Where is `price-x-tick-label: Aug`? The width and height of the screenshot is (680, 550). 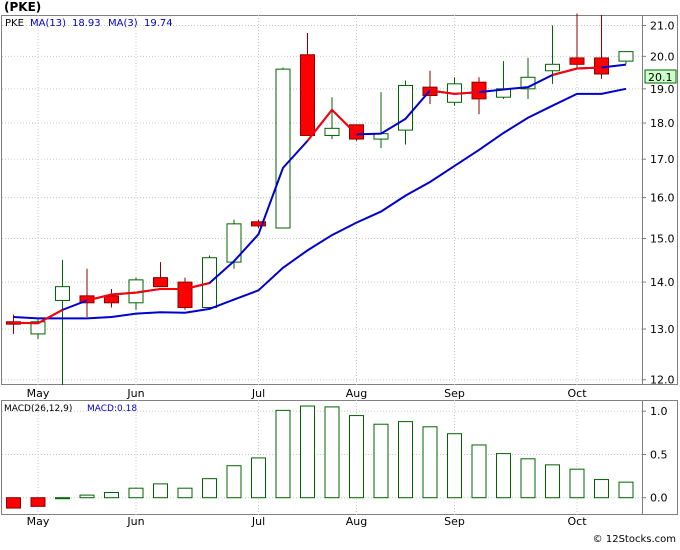 price-x-tick-label: Aug is located at coordinates (356, 393).